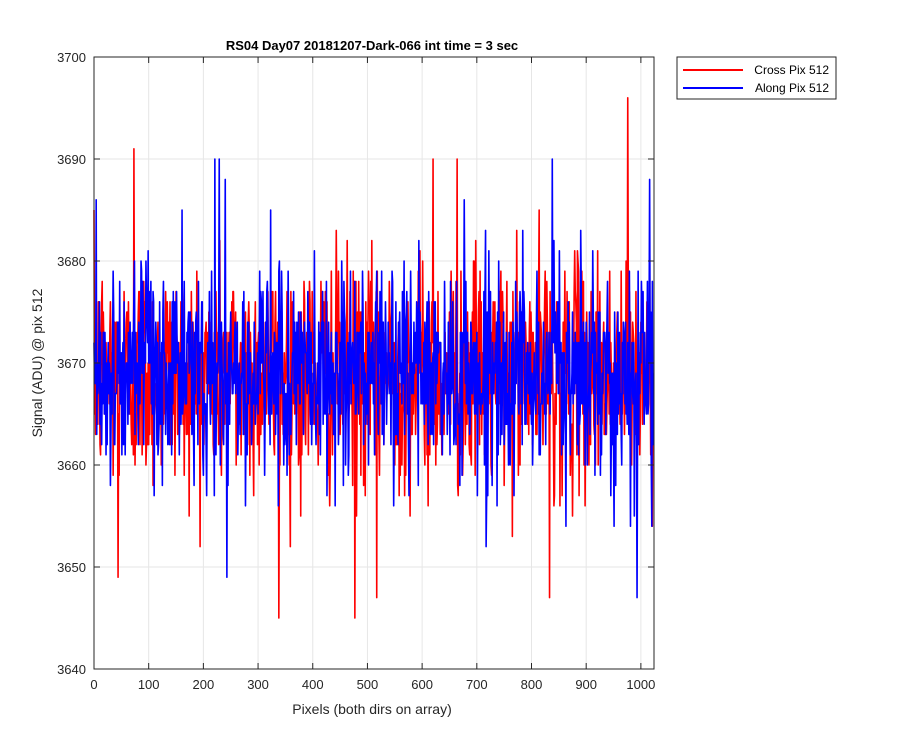  I want to click on y-tick-label: 3680, so click(71, 261).